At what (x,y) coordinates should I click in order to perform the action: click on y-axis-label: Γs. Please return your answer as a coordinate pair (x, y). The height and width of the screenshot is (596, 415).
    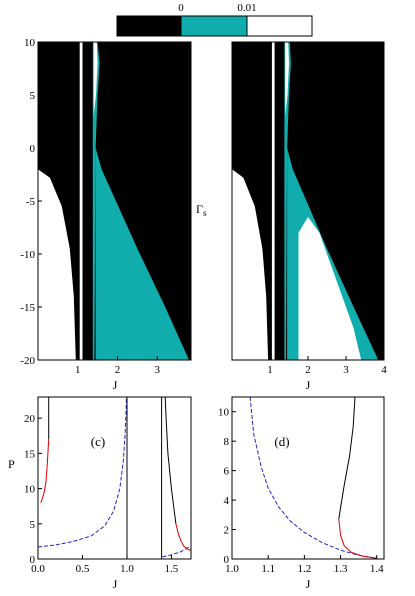
    Looking at the image, I should click on (201, 210).